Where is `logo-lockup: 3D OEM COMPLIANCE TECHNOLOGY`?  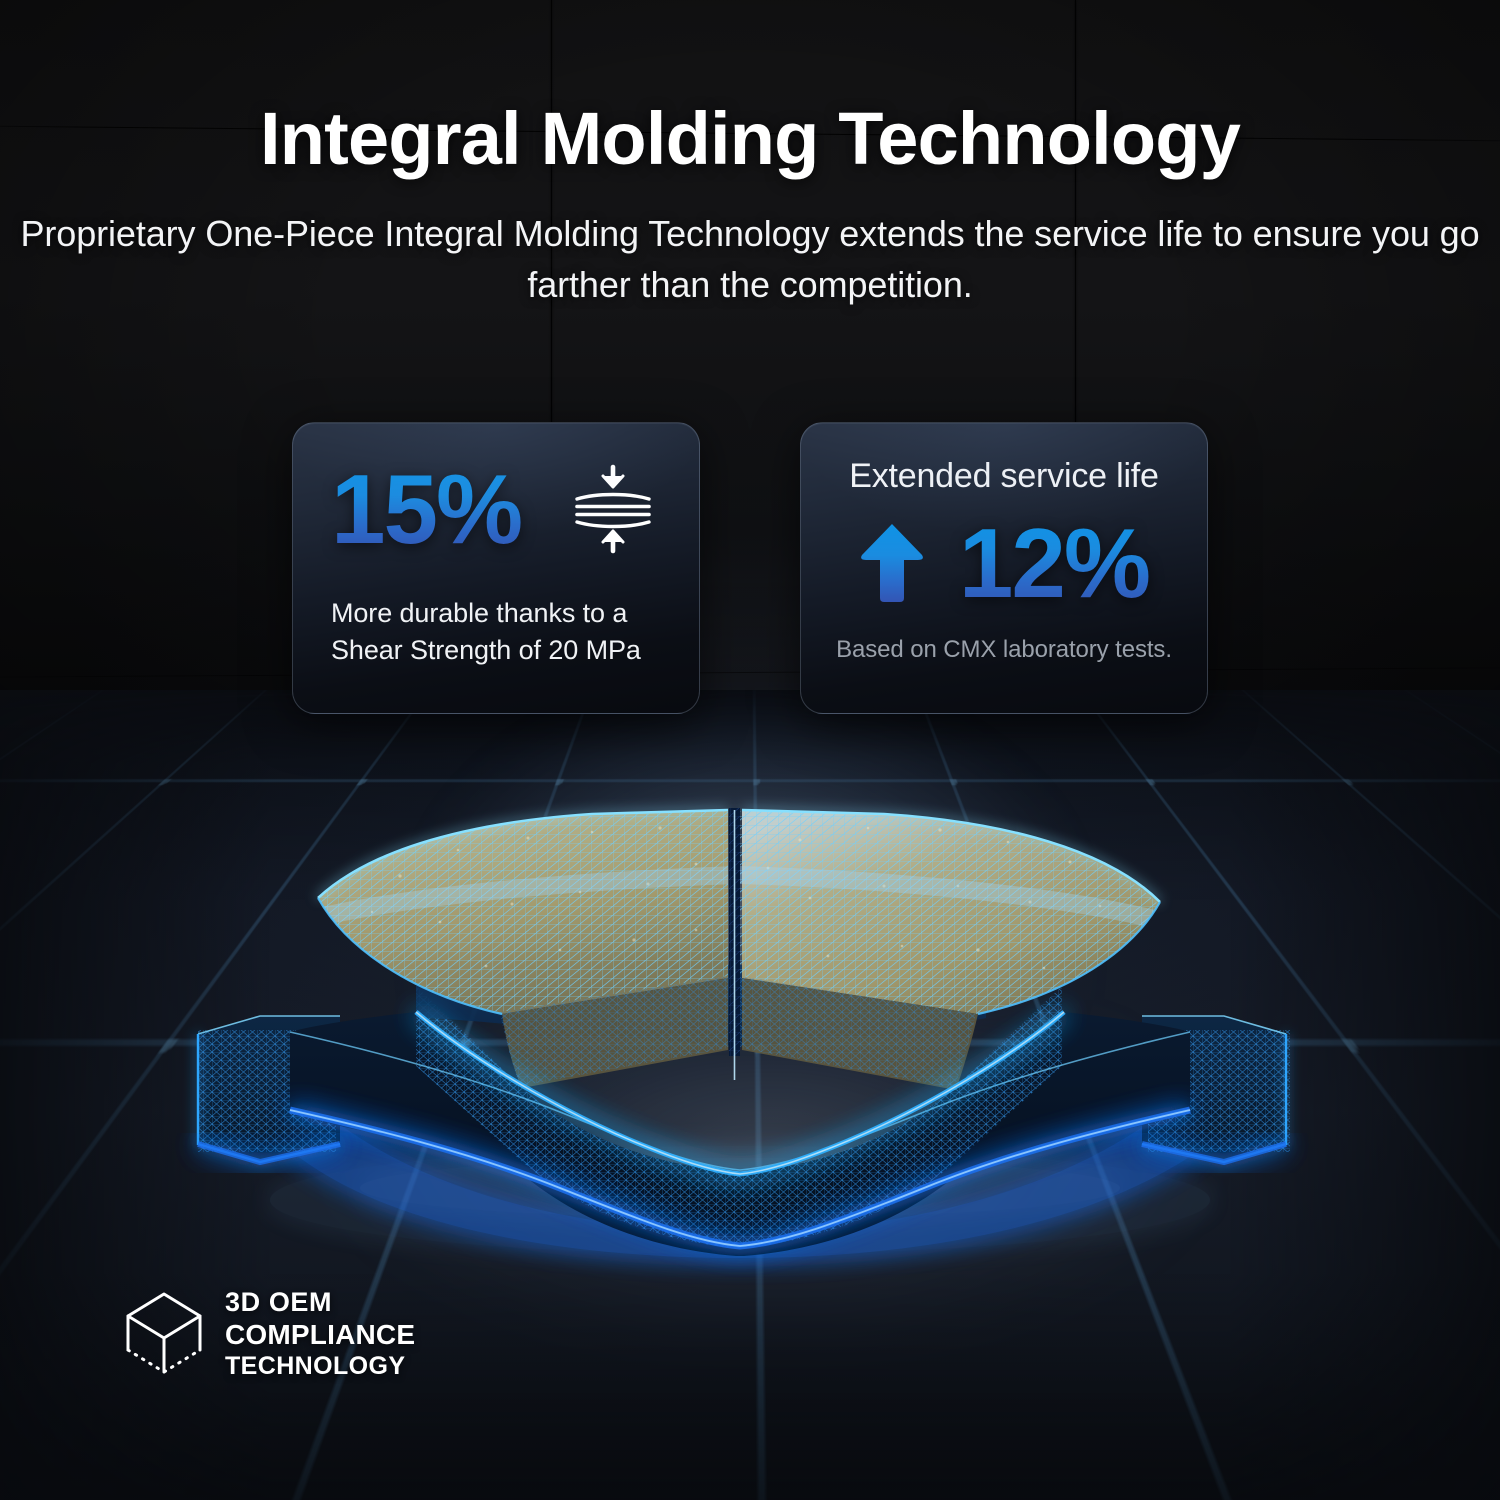 logo-lockup: 3D OEM COMPLIANCE TECHNOLOGY is located at coordinates (268, 1334).